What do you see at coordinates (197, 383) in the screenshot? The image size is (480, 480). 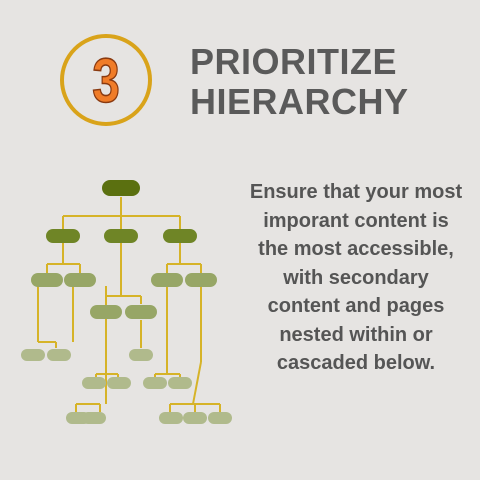 I see `tree-connector-line` at bounding box center [197, 383].